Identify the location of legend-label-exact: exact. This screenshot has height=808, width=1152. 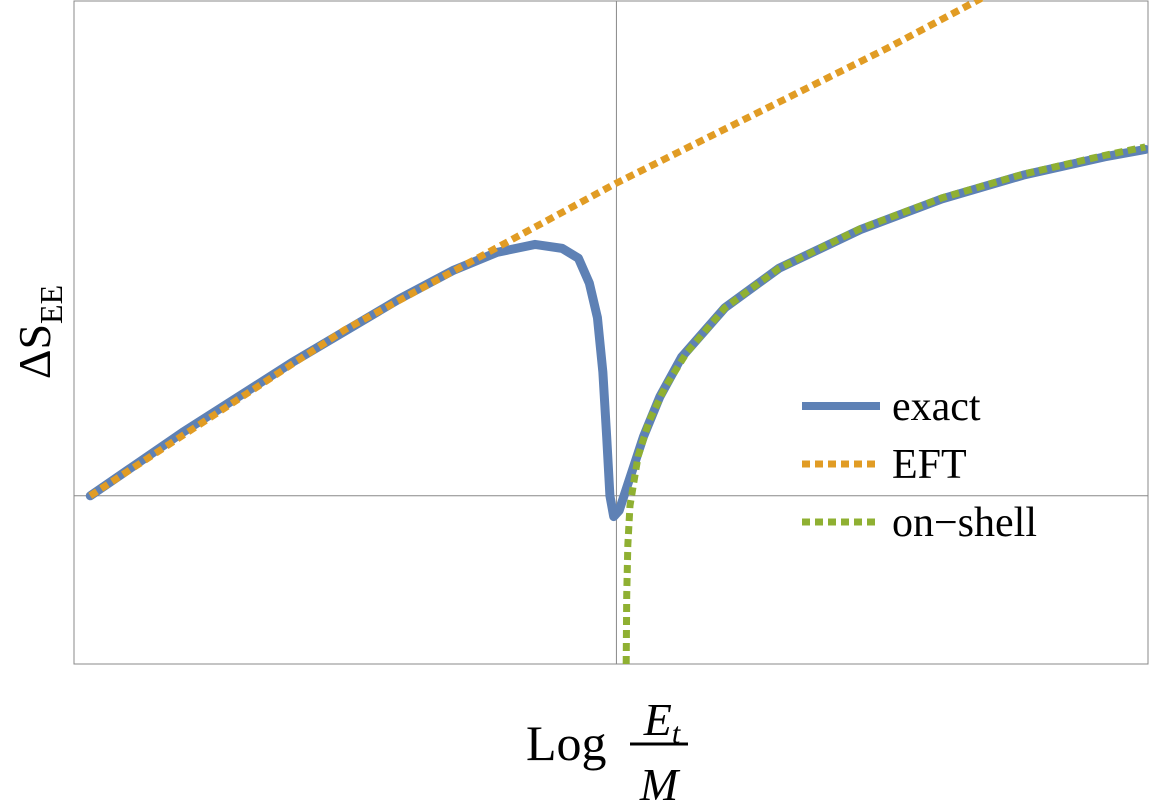
(936, 407).